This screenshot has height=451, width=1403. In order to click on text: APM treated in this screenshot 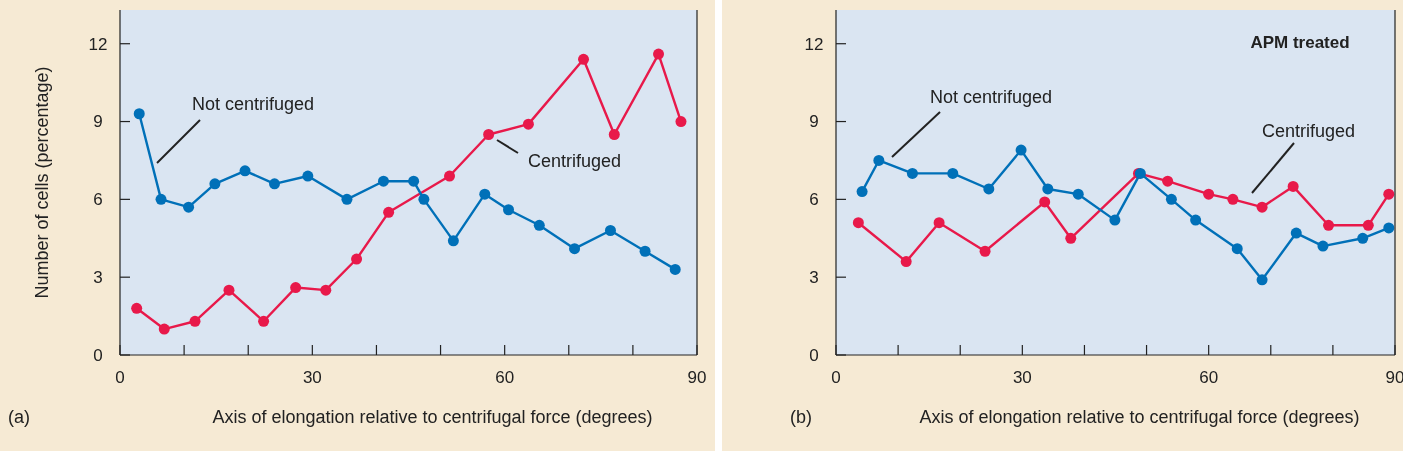, I will do `click(1300, 42)`.